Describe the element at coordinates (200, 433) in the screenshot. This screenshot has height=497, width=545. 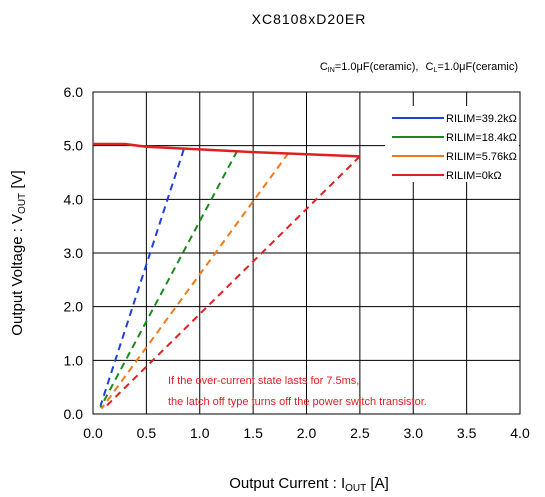
I see `x-tick-label: 1.0` at that location.